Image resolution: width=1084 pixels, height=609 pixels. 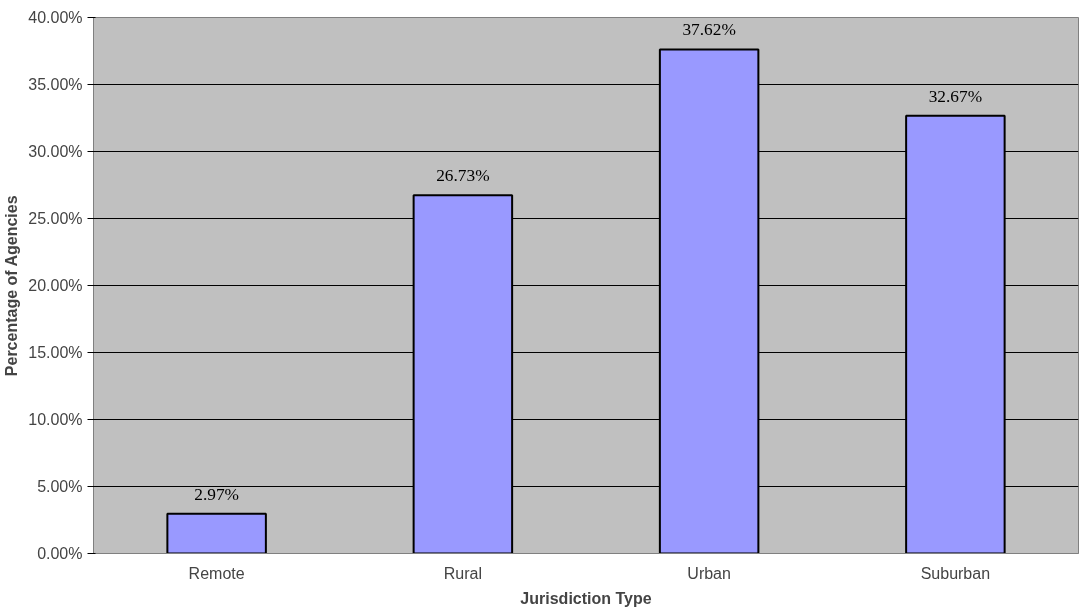 What do you see at coordinates (55, 285) in the screenshot?
I see `y-tick-label: 20.00%` at bounding box center [55, 285].